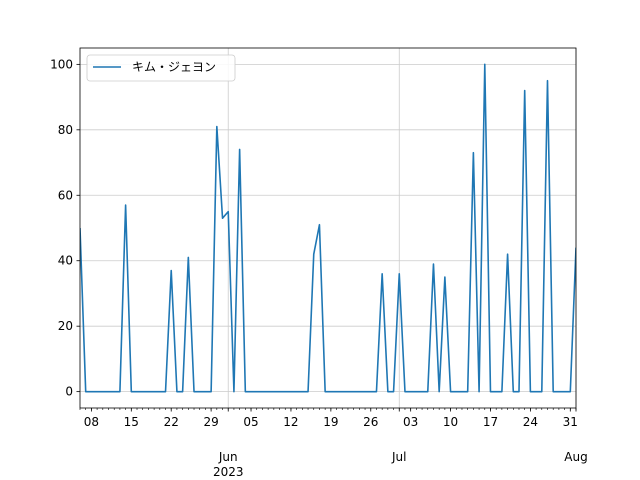 This screenshot has width=640, height=480. I want to click on y-tick-label: 80, so click(65, 130).